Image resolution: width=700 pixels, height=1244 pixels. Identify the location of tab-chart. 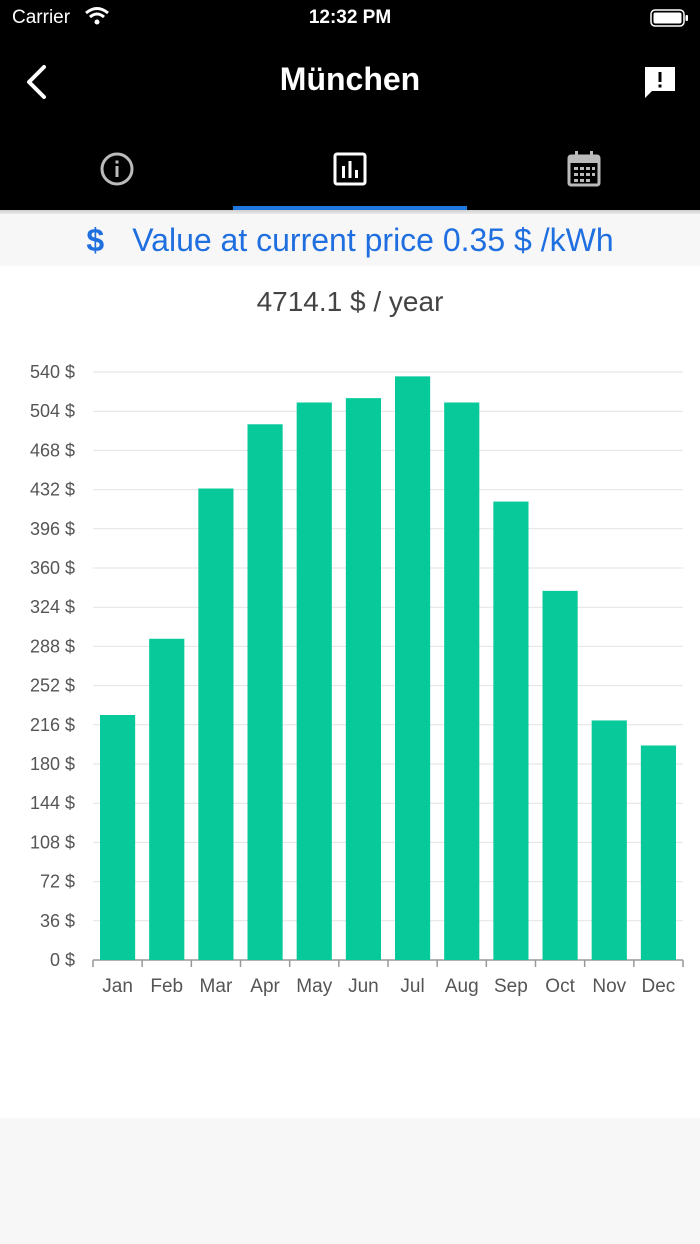
(349, 169).